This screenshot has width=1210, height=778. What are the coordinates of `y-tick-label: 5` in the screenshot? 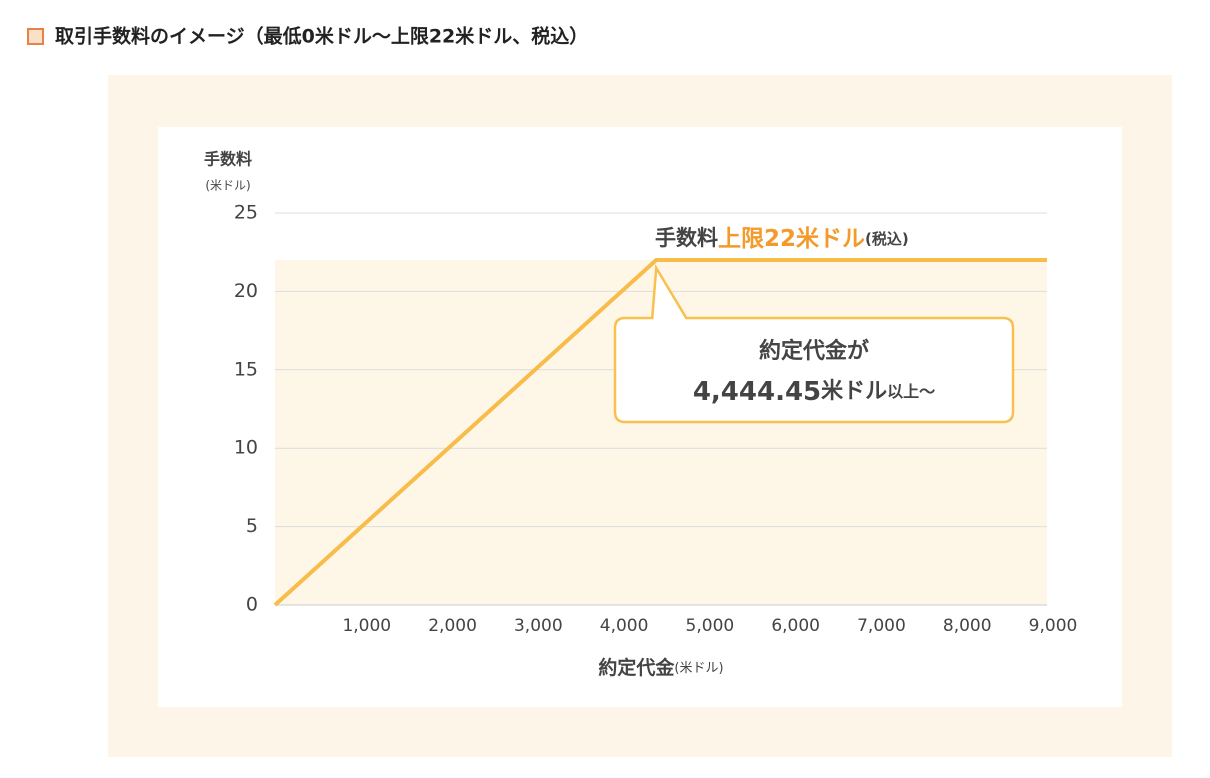 It's located at (252, 526).